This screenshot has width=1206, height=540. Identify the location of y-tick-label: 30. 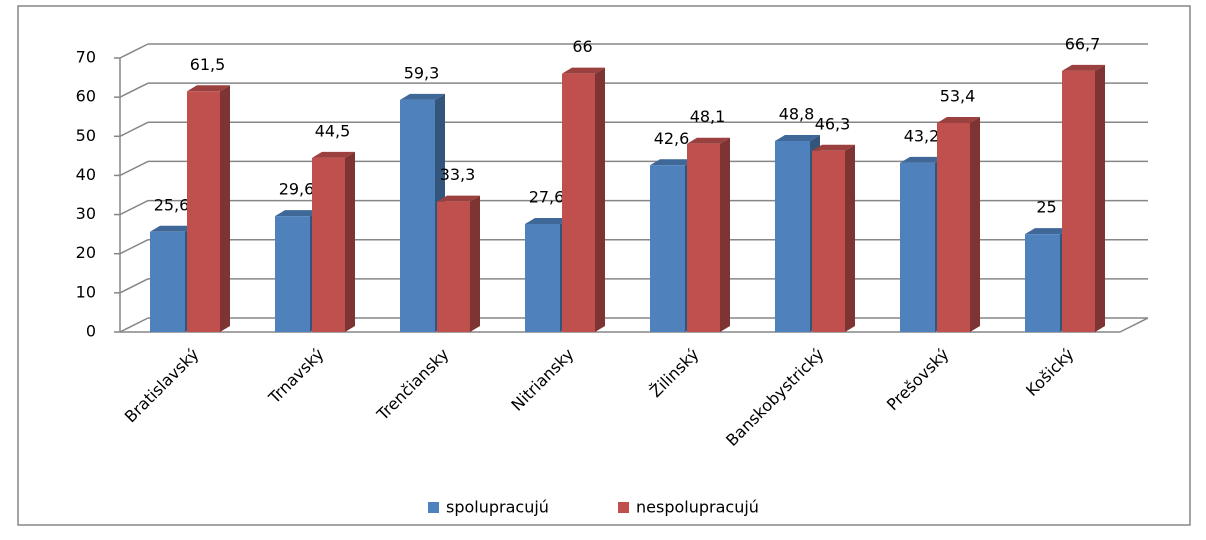
(86, 213).